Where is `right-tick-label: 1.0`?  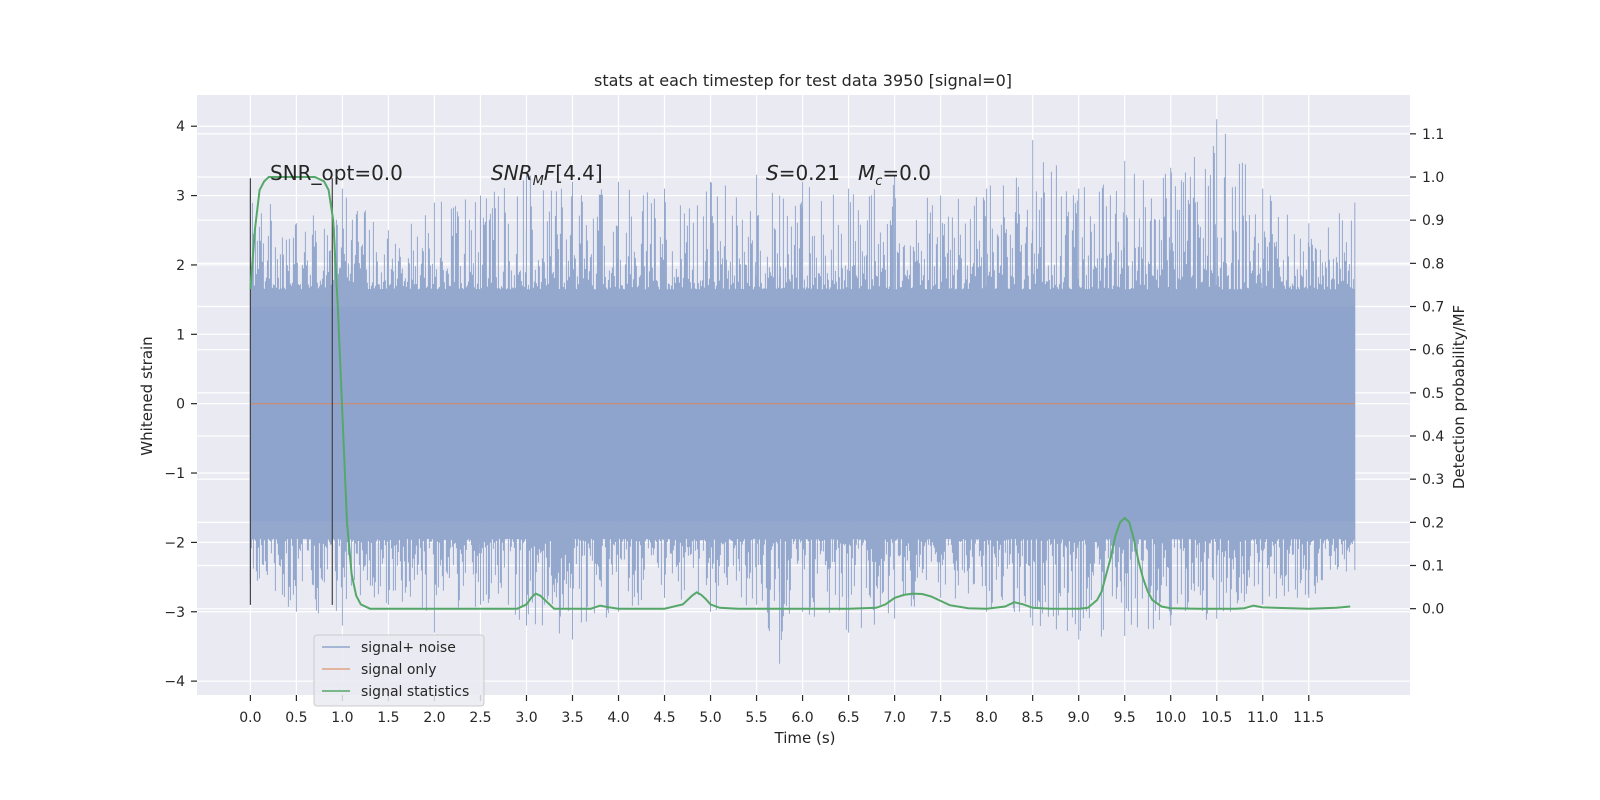 right-tick-label: 1.0 is located at coordinates (1433, 178).